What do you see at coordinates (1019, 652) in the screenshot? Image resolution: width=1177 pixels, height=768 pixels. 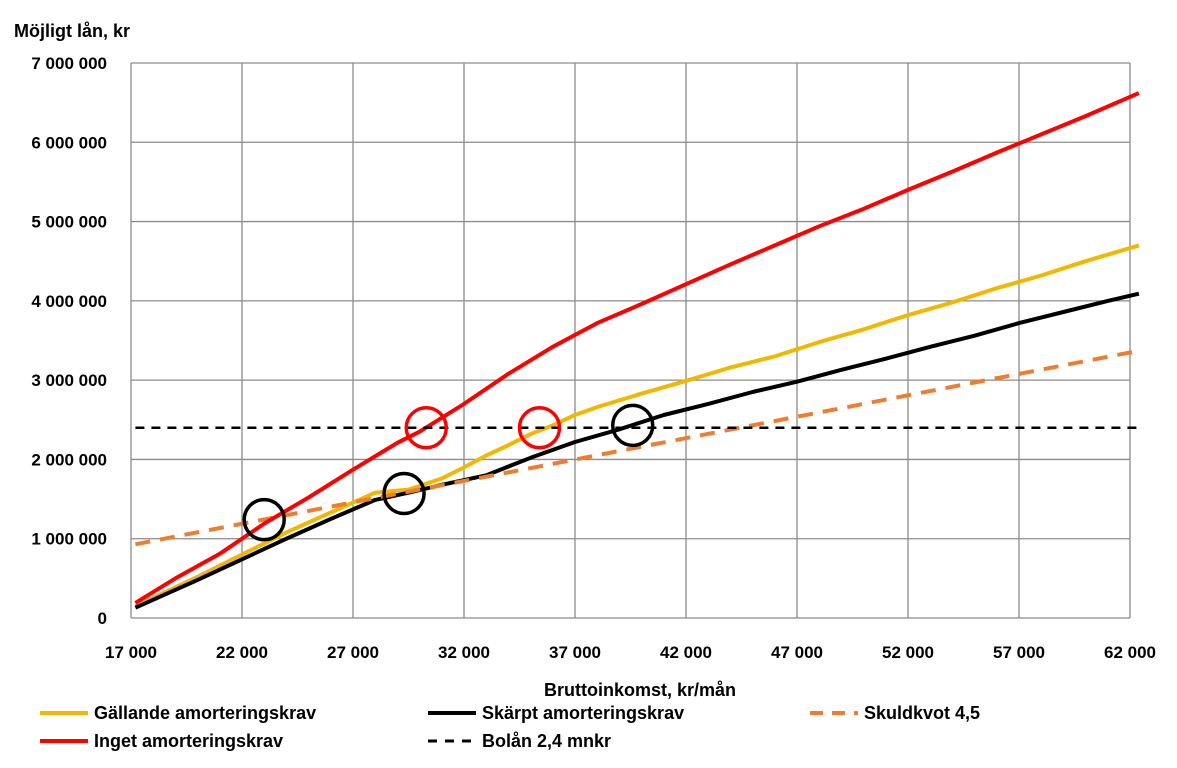 I see `x-tick-label: 57 000` at bounding box center [1019, 652].